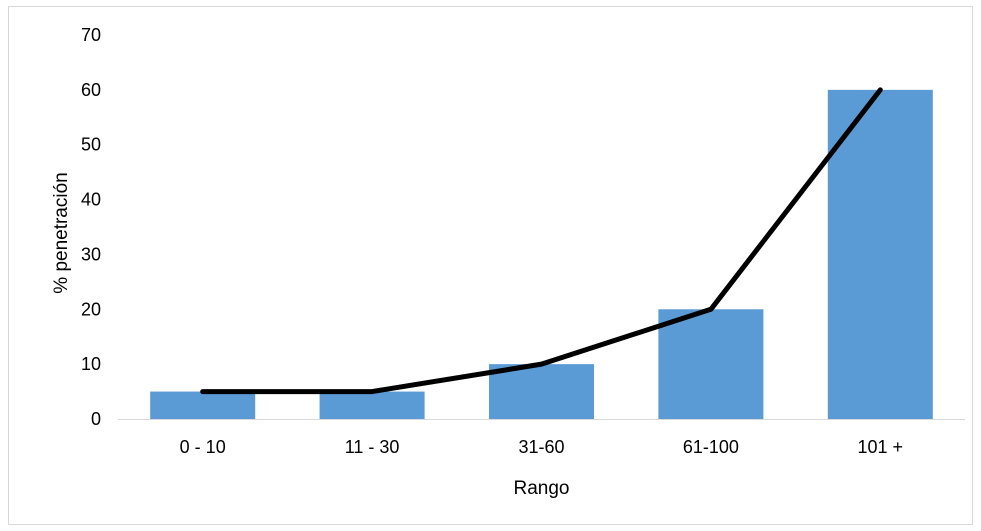 Image resolution: width=981 pixels, height=531 pixels. I want to click on x-tick-label: 101 +, so click(881, 447).